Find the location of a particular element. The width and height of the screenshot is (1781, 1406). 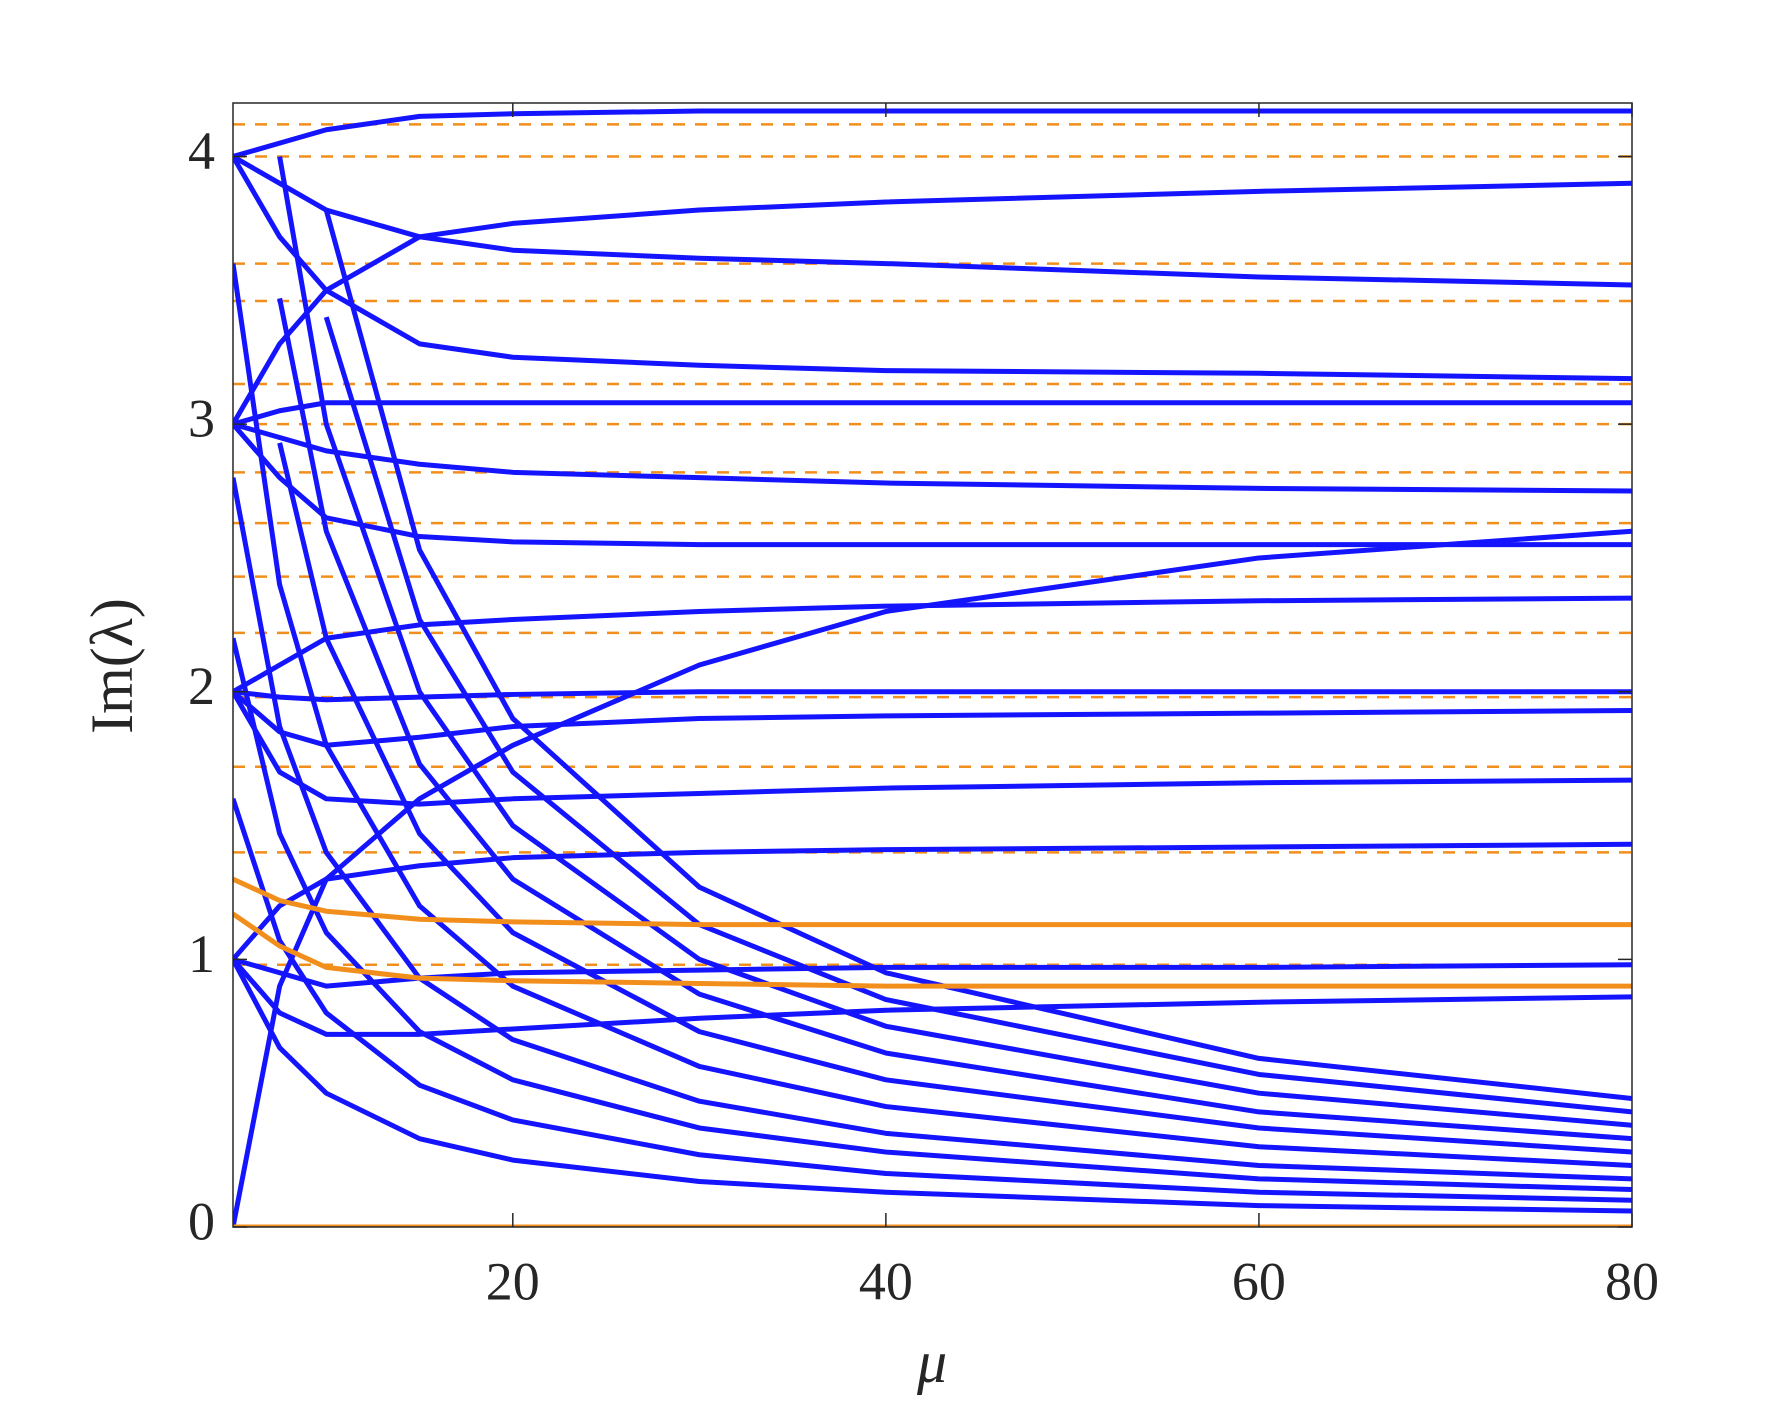

x-tick-label: 20 is located at coordinates (513, 1281).